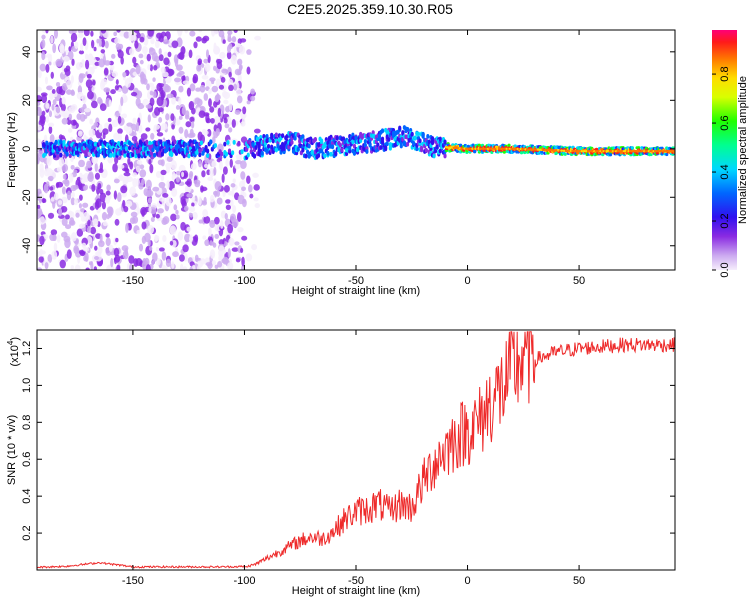  Describe the element at coordinates (13, 352) in the screenshot. I see `snr-scale-factor: (x104)` at that location.